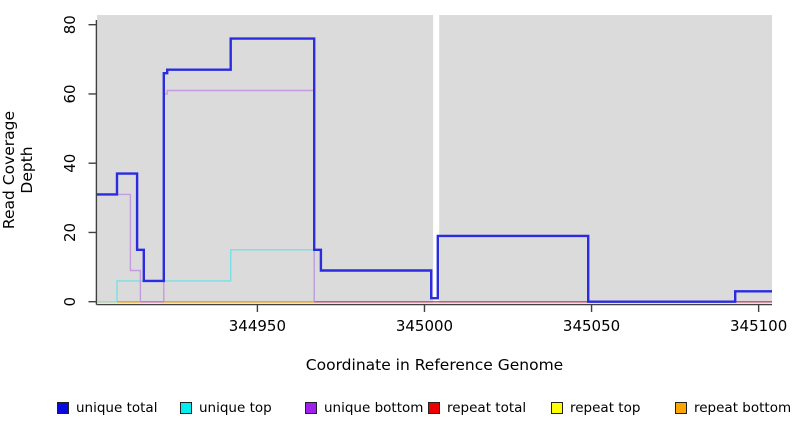  Describe the element at coordinates (70, 24) in the screenshot. I see `y-tick-label: 80` at that location.